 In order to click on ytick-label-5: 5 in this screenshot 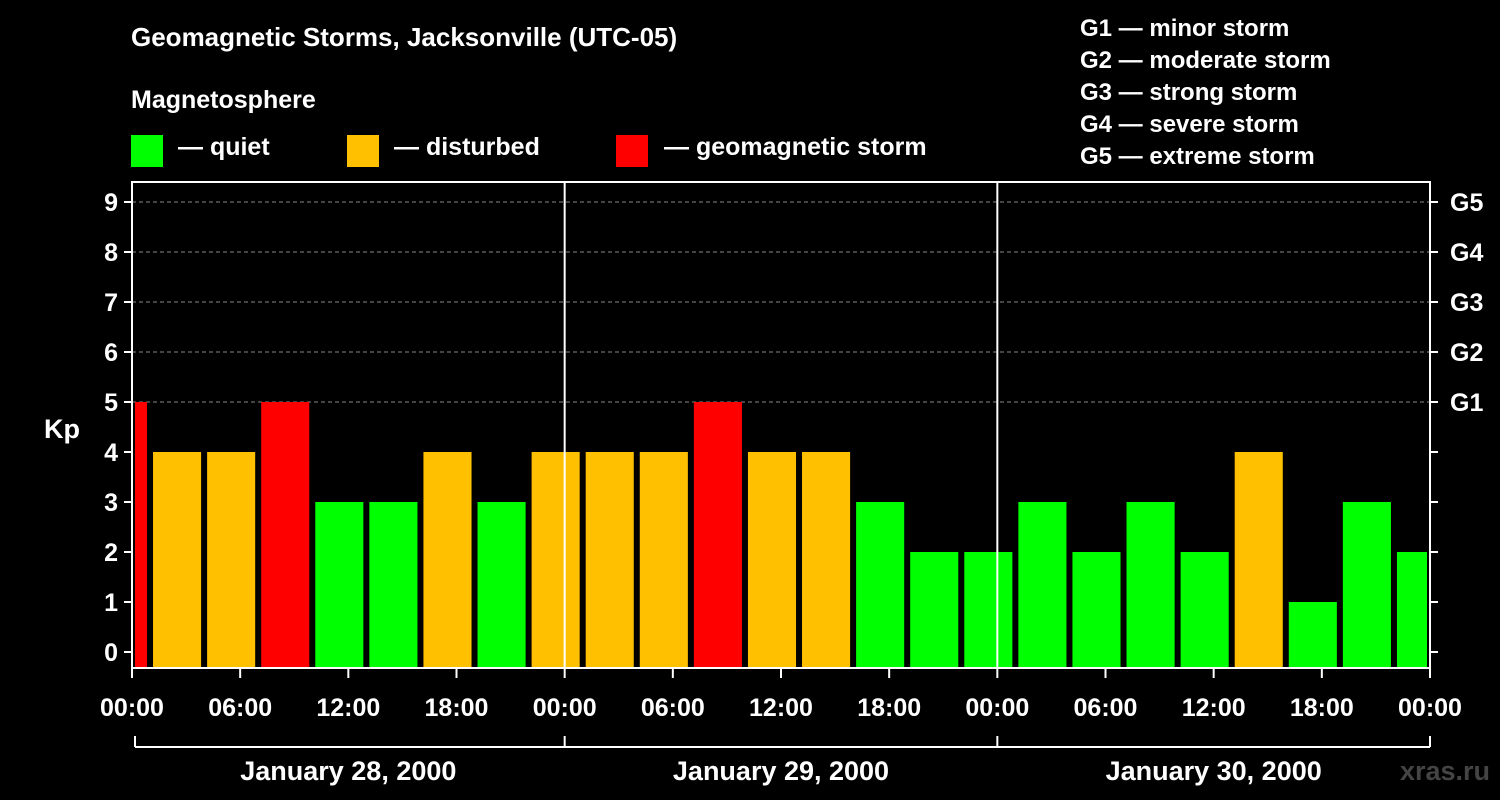, I will do `click(111, 403)`.